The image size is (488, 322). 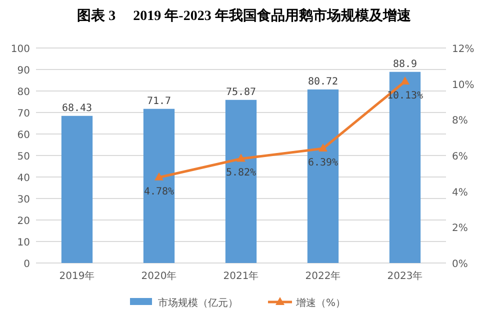 What do you see at coordinates (159, 276) in the screenshot?
I see `x-tick-label: 2020年` at bounding box center [159, 276].